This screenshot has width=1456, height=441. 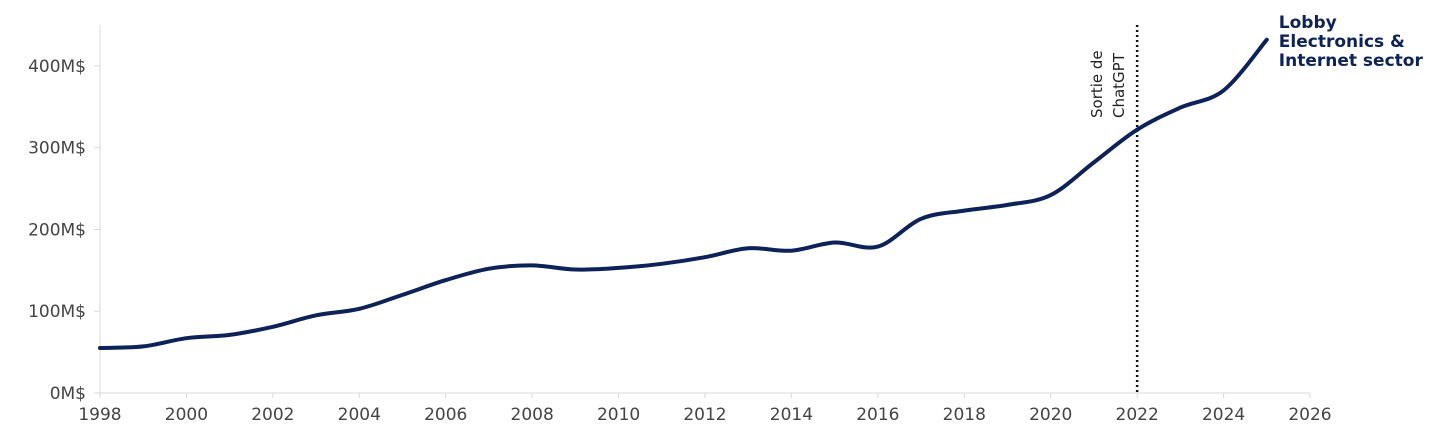 I want to click on x-tick-label: 2020, so click(x=1050, y=415).